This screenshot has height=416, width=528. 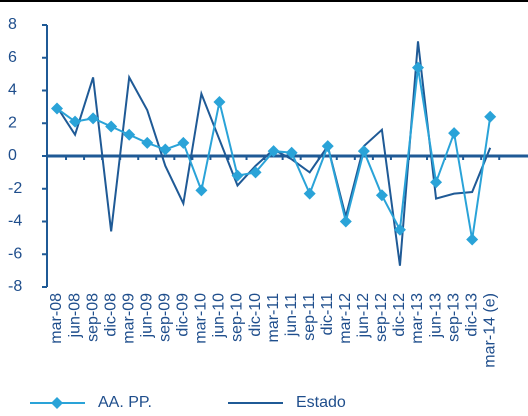 What do you see at coordinates (201, 318) in the screenshot?
I see `x-tick-label: mar-10` at bounding box center [201, 318].